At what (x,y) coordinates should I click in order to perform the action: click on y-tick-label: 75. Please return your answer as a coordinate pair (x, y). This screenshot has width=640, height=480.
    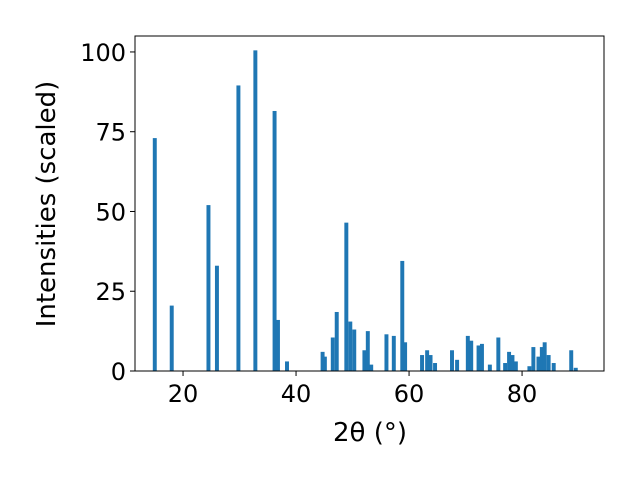
    Looking at the image, I should click on (110, 133).